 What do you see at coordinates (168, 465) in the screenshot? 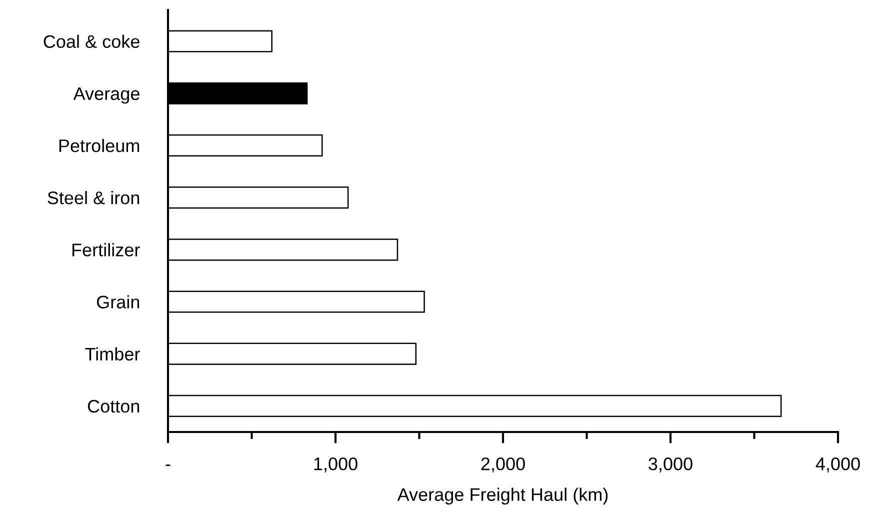
I see `x-tick-label: -` at bounding box center [168, 465].